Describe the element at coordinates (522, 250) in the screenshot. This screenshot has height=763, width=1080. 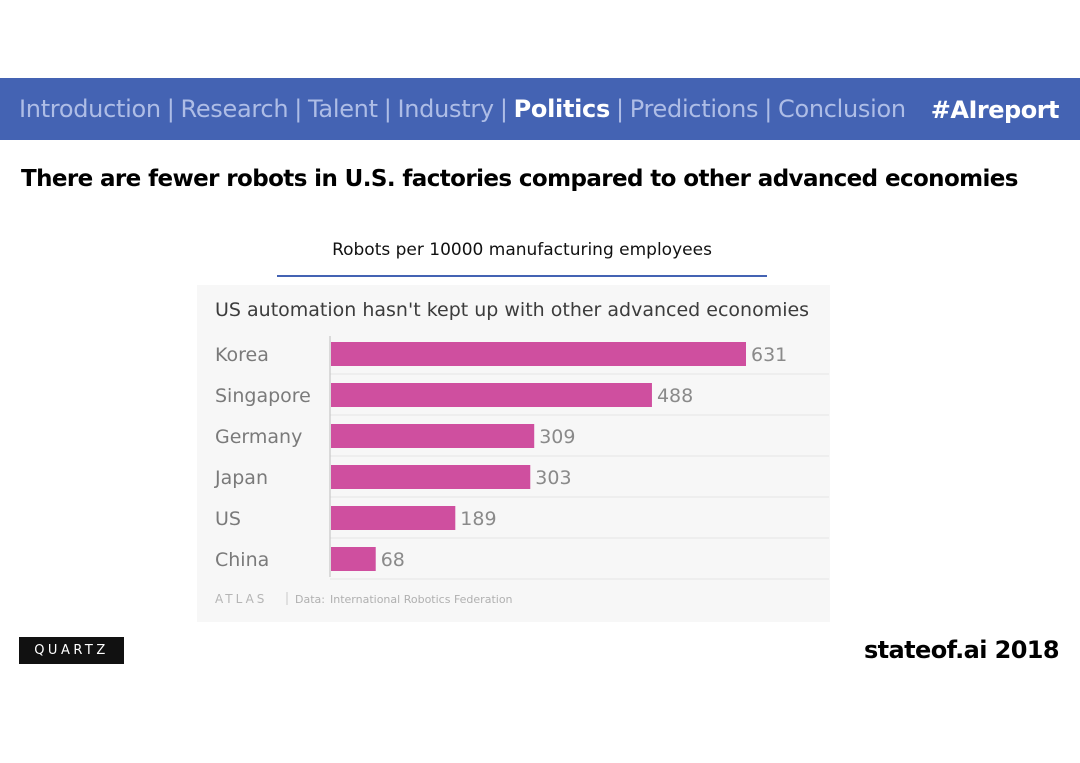
I see `chart-caption: Robots per 10000 manufacturing employees` at that location.